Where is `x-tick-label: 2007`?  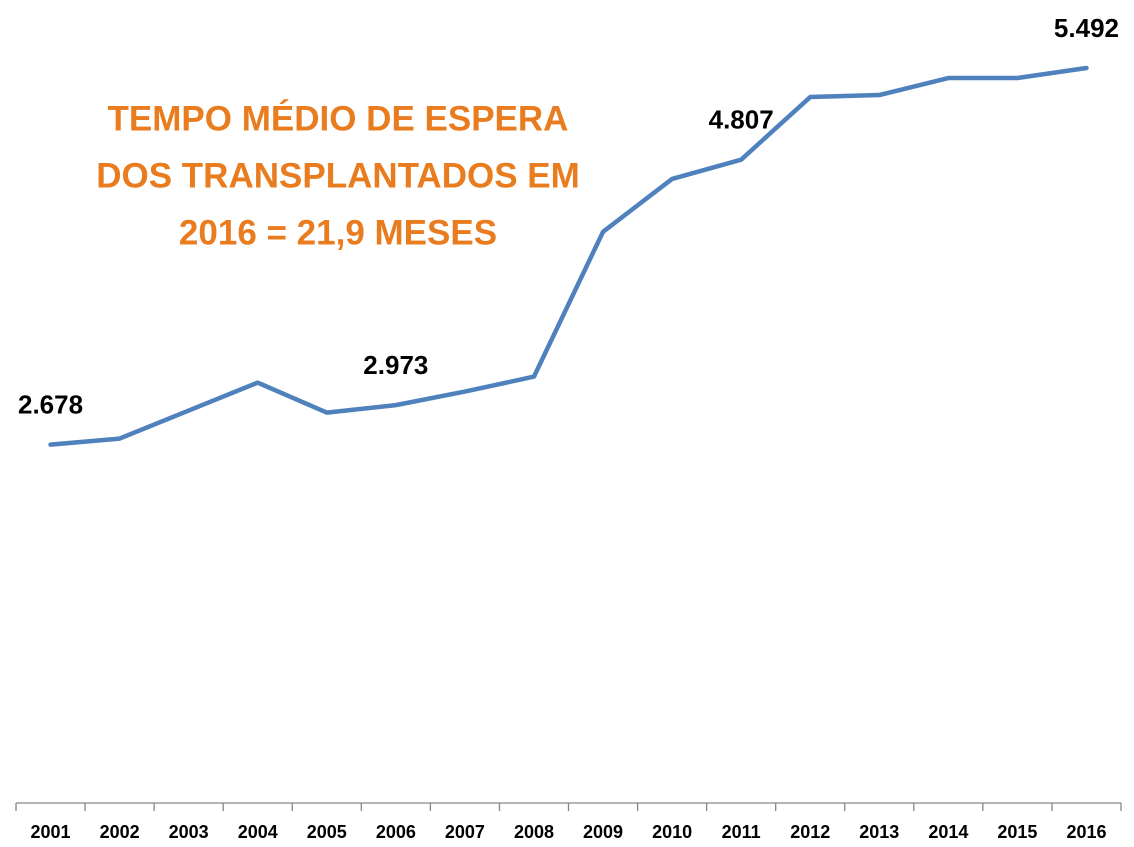 x-tick-label: 2007 is located at coordinates (465, 832).